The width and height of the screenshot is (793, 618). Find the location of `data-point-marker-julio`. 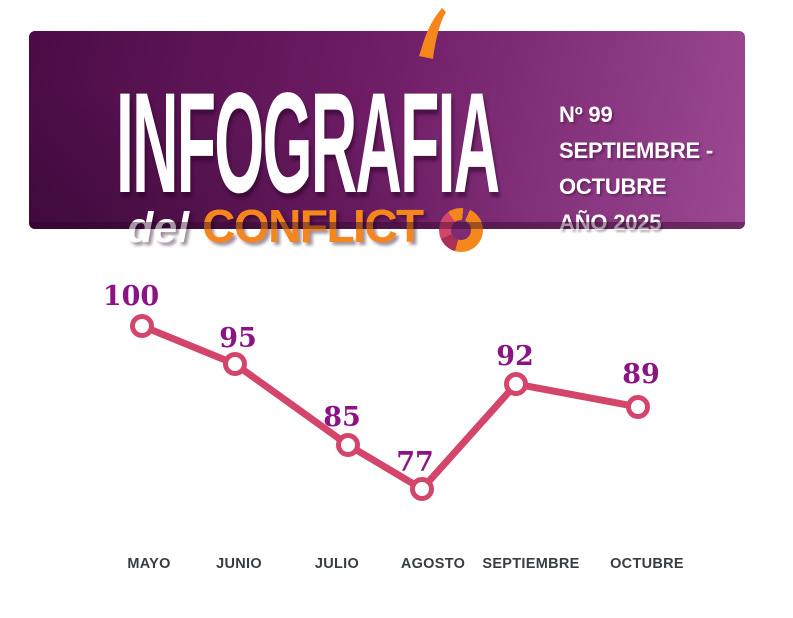

data-point-marker-julio is located at coordinates (348, 445).